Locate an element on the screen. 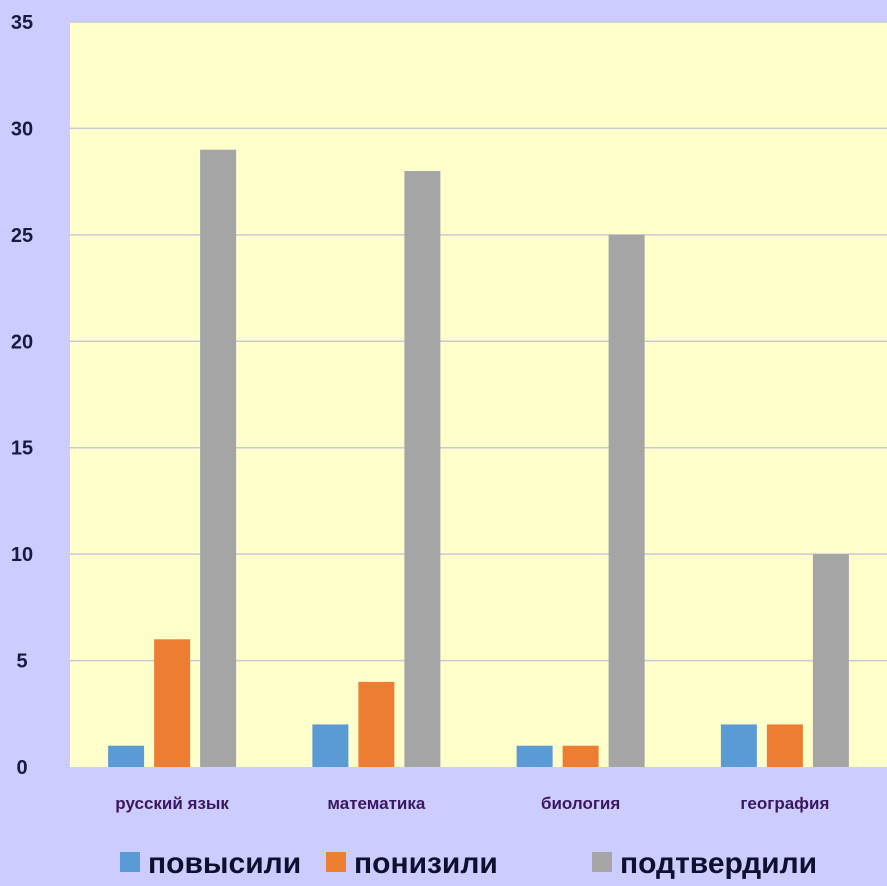 The image size is (887, 886). legend: повысили понизили подтвердили is located at coordinates (468, 863).